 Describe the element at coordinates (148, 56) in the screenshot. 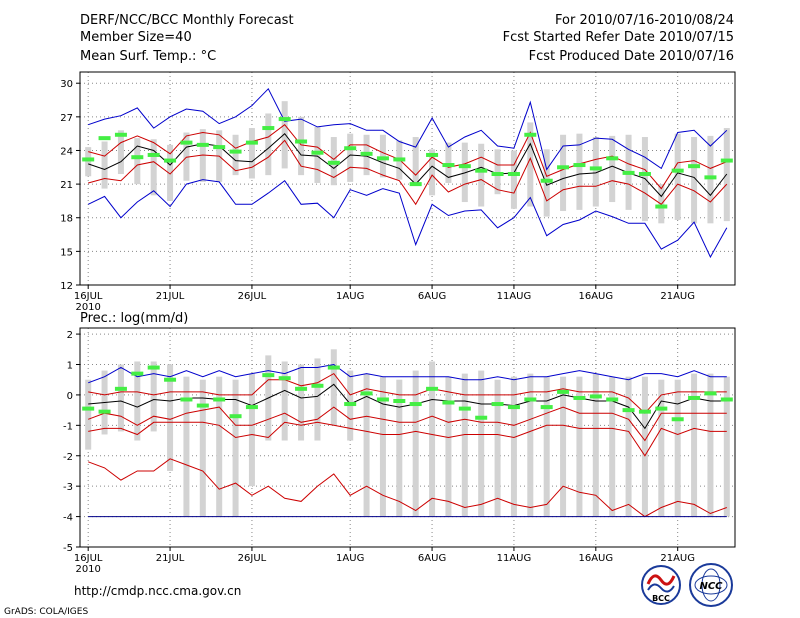

I see `header-variable: Mean Surf. Temp.: °C` at that location.